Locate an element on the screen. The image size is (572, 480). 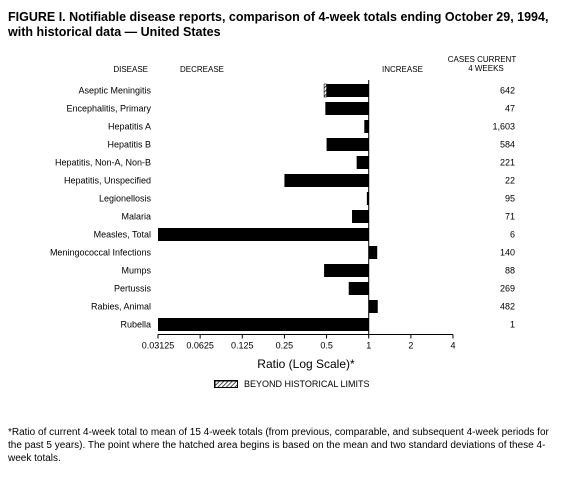
category-label: Malaria is located at coordinates (136, 217).